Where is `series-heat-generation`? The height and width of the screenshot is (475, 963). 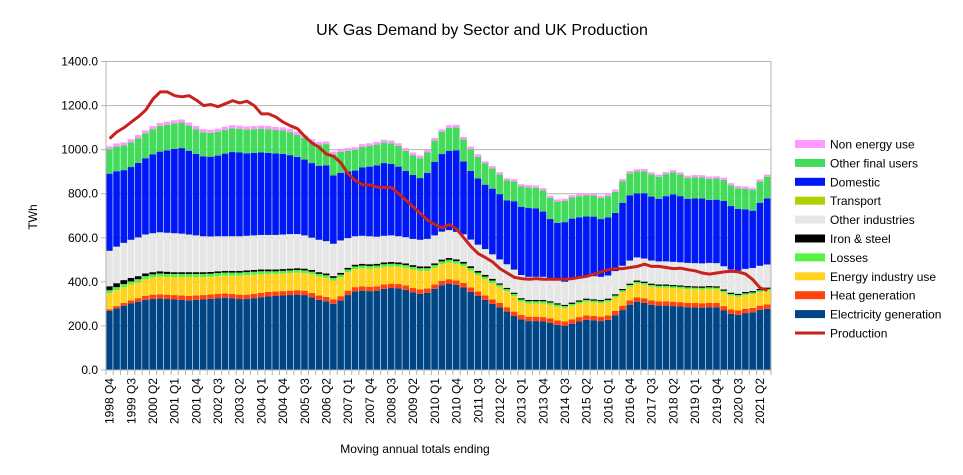
series-heat-generation is located at coordinates (438, 302).